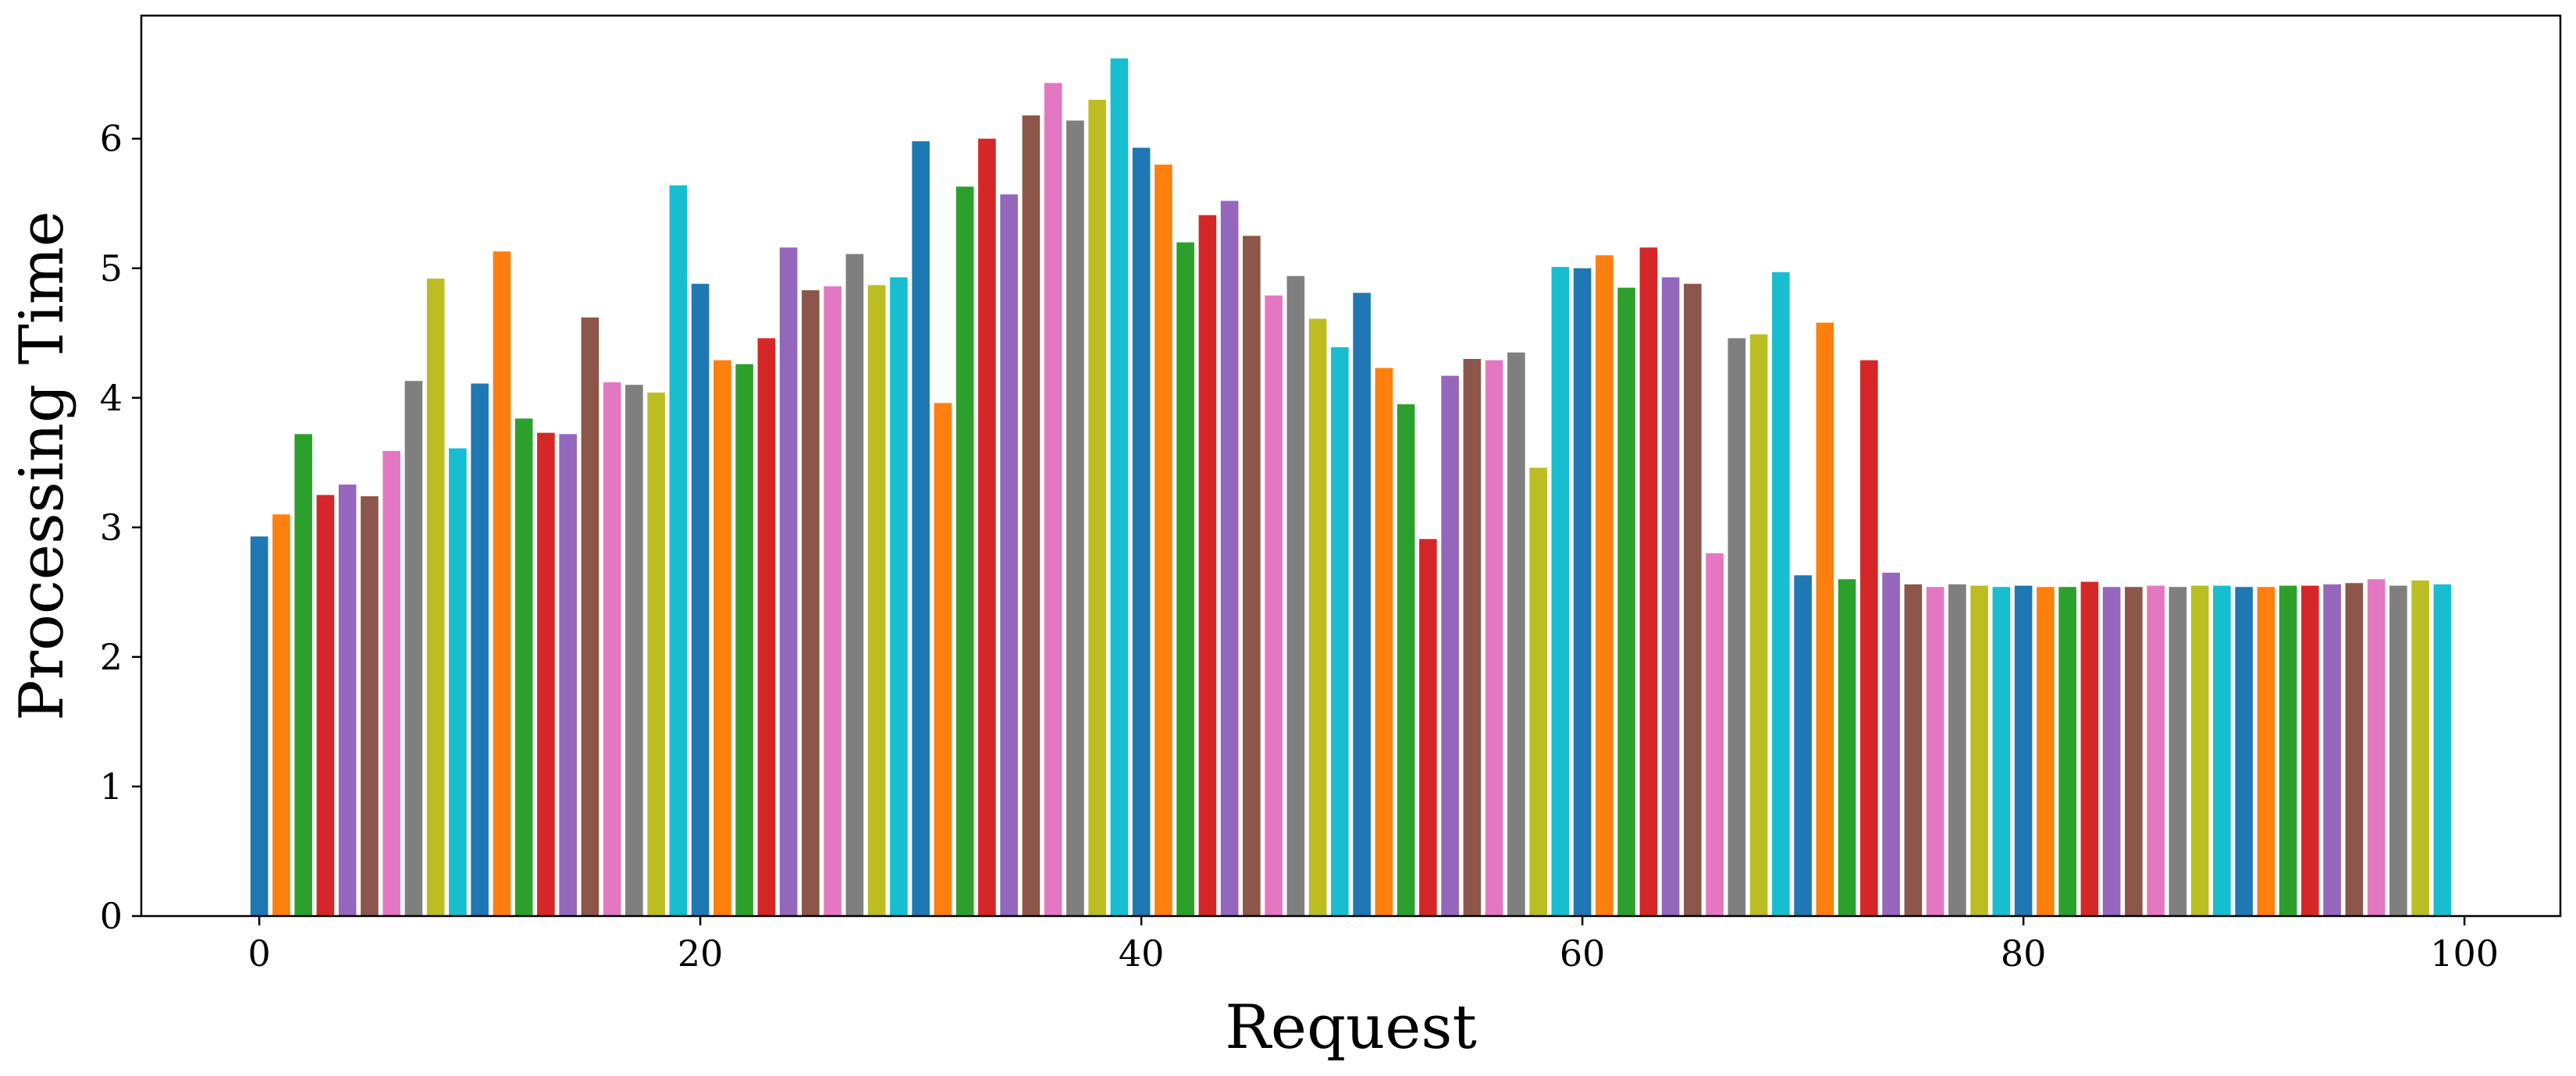 Image resolution: width=2576 pixels, height=1076 pixels. Describe the element at coordinates (111, 786) in the screenshot. I see `y-tick-label: 1` at that location.